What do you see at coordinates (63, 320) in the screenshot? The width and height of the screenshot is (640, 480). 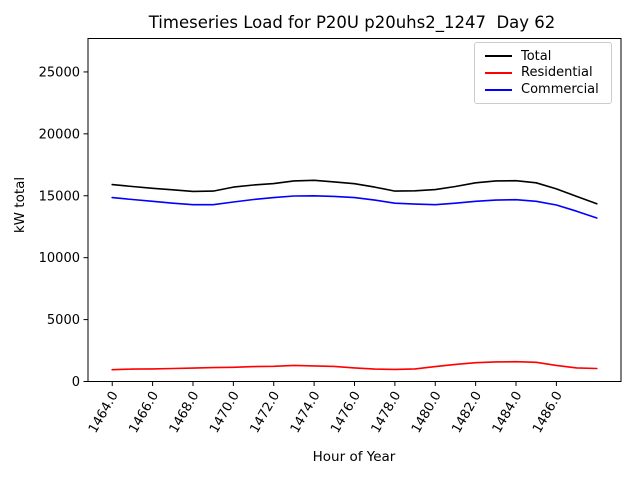 I see `y-tick-label: 5000` at bounding box center [63, 320].